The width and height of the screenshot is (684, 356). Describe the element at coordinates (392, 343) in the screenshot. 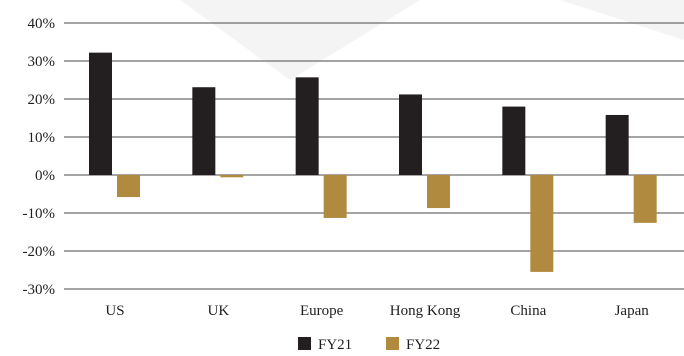

I see `legend-swatch-fy22` at that location.